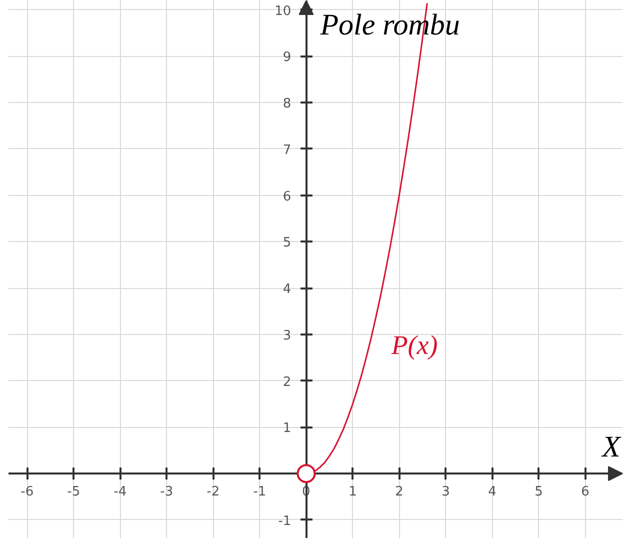 This screenshot has width=640, height=547. I want to click on x-axis-title: X, so click(611, 447).